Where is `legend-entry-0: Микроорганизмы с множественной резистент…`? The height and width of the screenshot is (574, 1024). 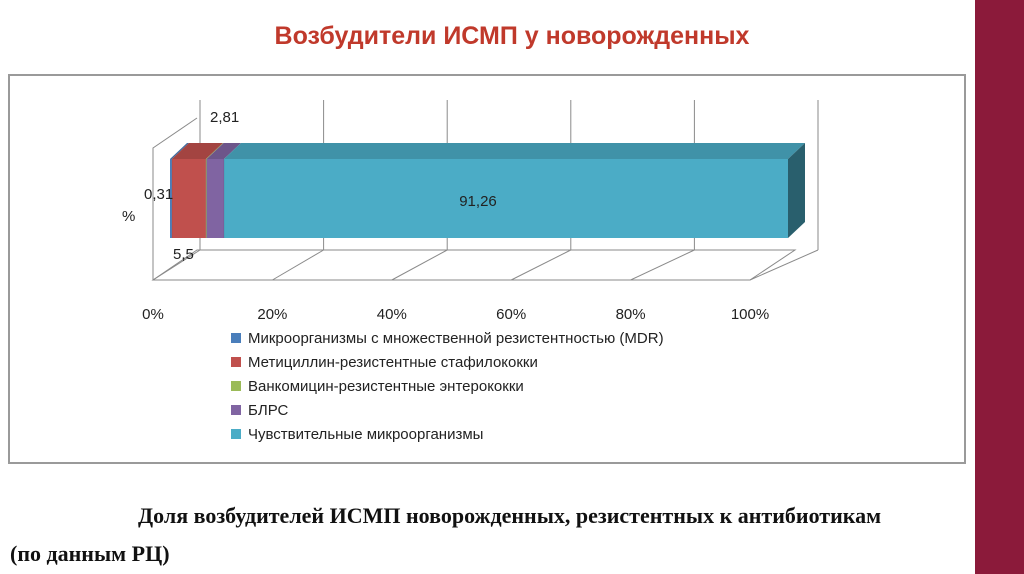
legend-entry-0: Микроорганизмы с множественной резистент… is located at coordinates (456, 338).